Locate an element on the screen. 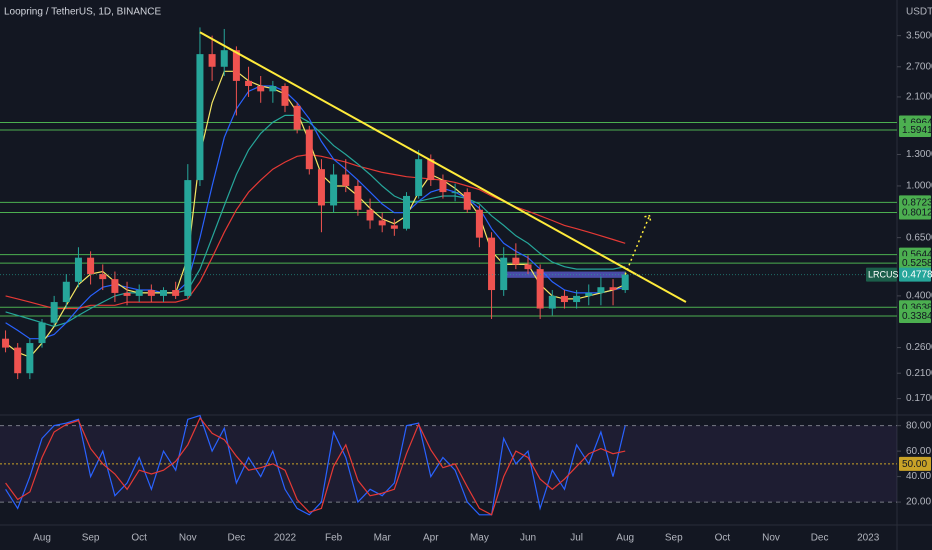  last-price-box is located at coordinates (915, 274).